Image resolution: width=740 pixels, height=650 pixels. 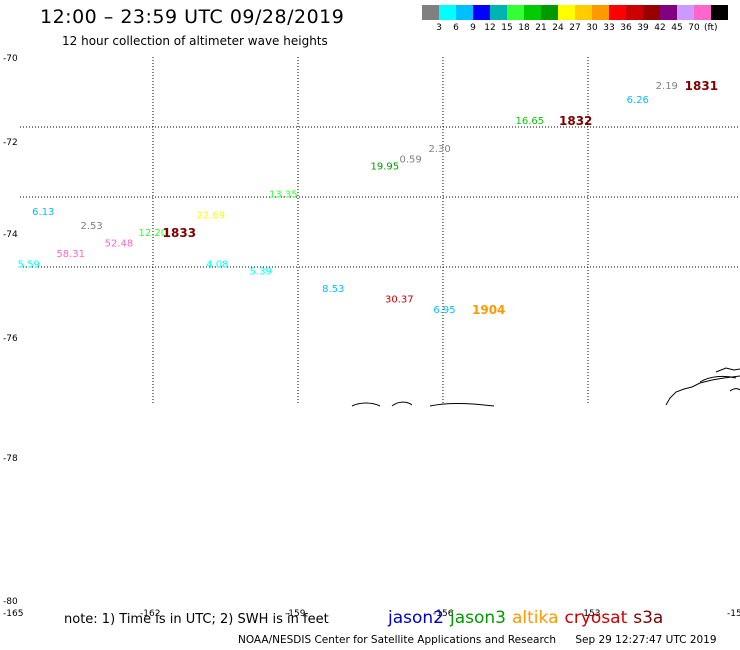 I want to click on scale-label: 24, so click(x=558, y=28).